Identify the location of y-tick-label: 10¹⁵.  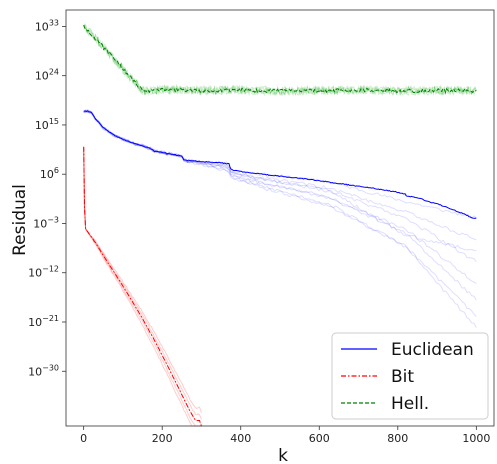
(47, 124).